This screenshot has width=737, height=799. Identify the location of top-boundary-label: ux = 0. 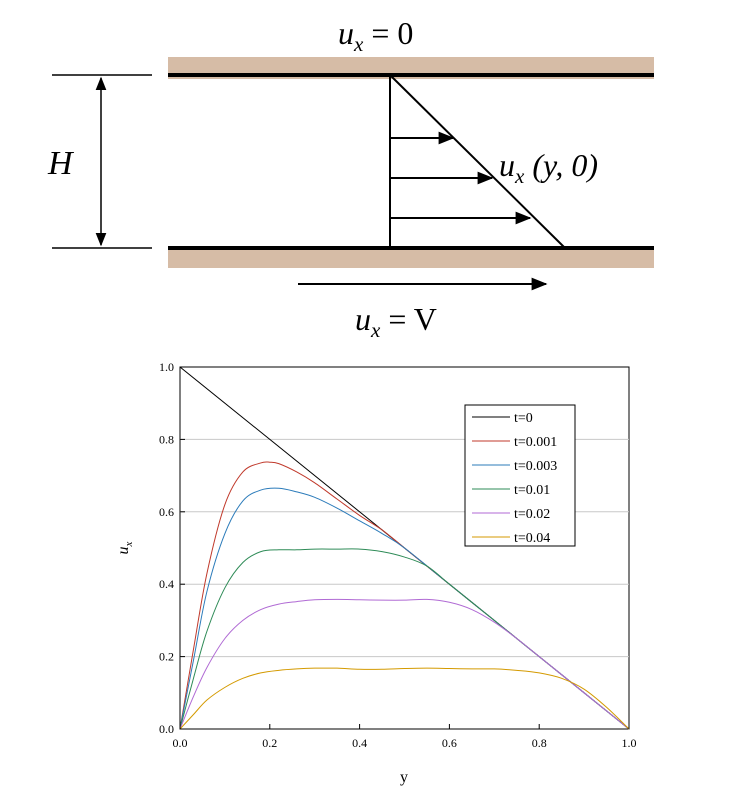
(375, 35).